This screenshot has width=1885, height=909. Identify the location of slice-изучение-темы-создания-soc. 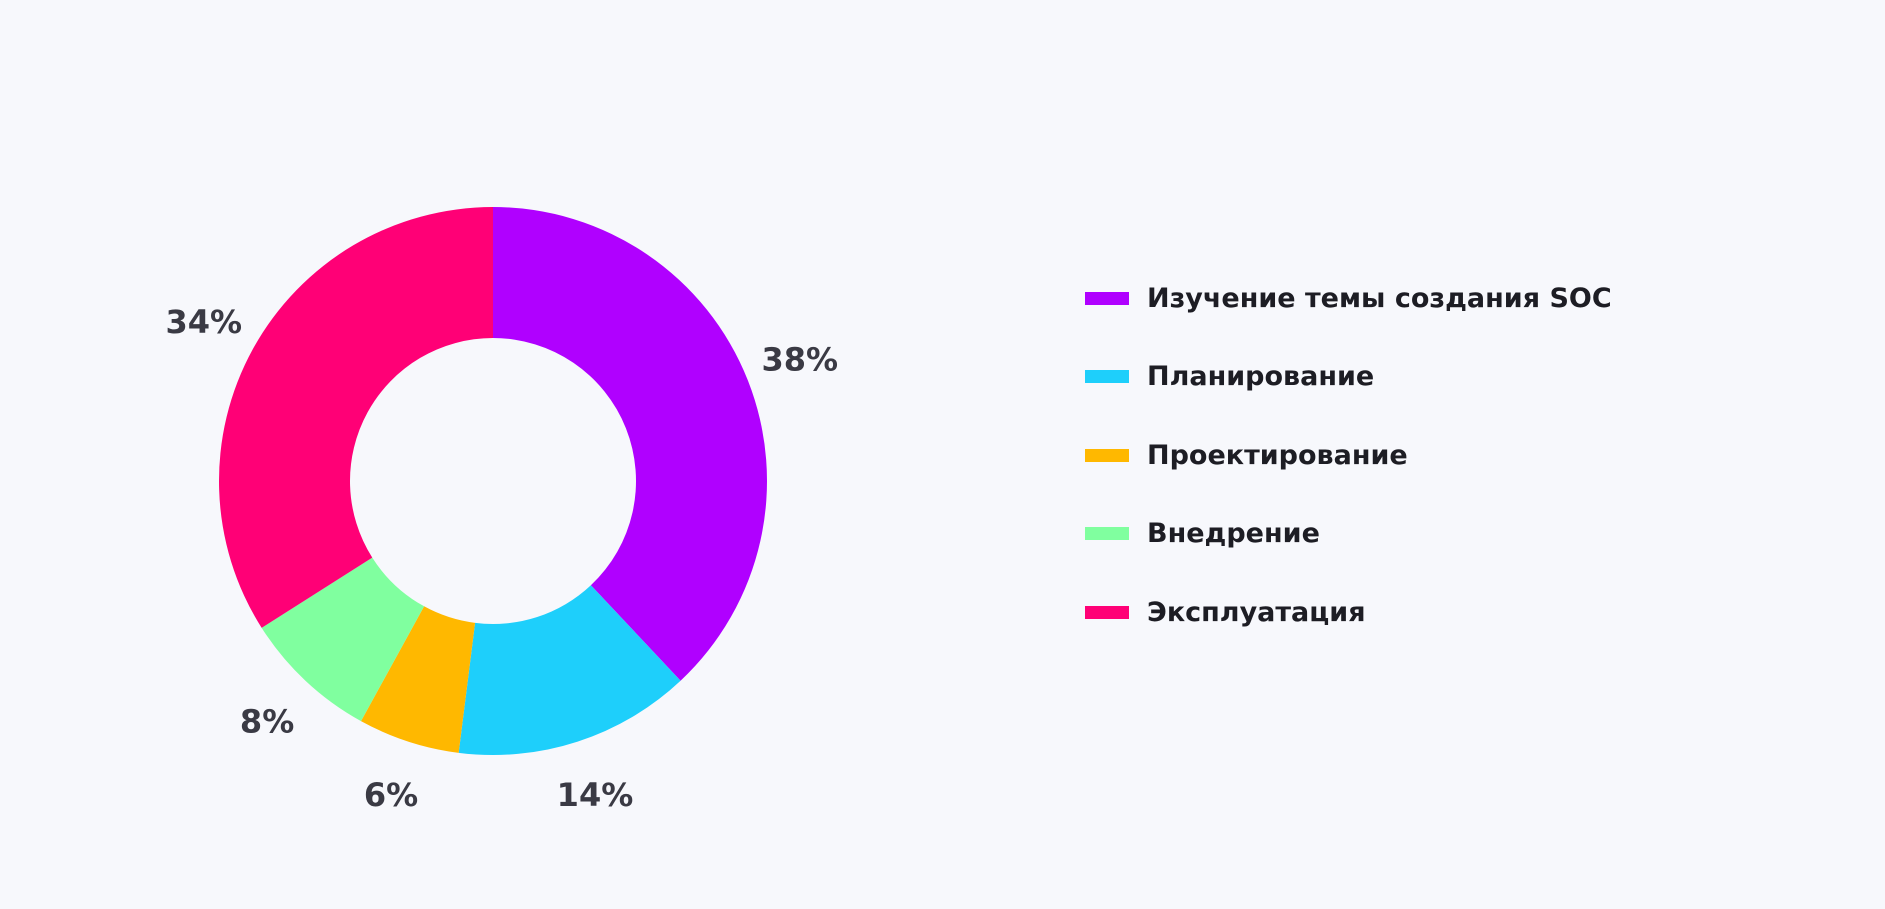
(630, 444).